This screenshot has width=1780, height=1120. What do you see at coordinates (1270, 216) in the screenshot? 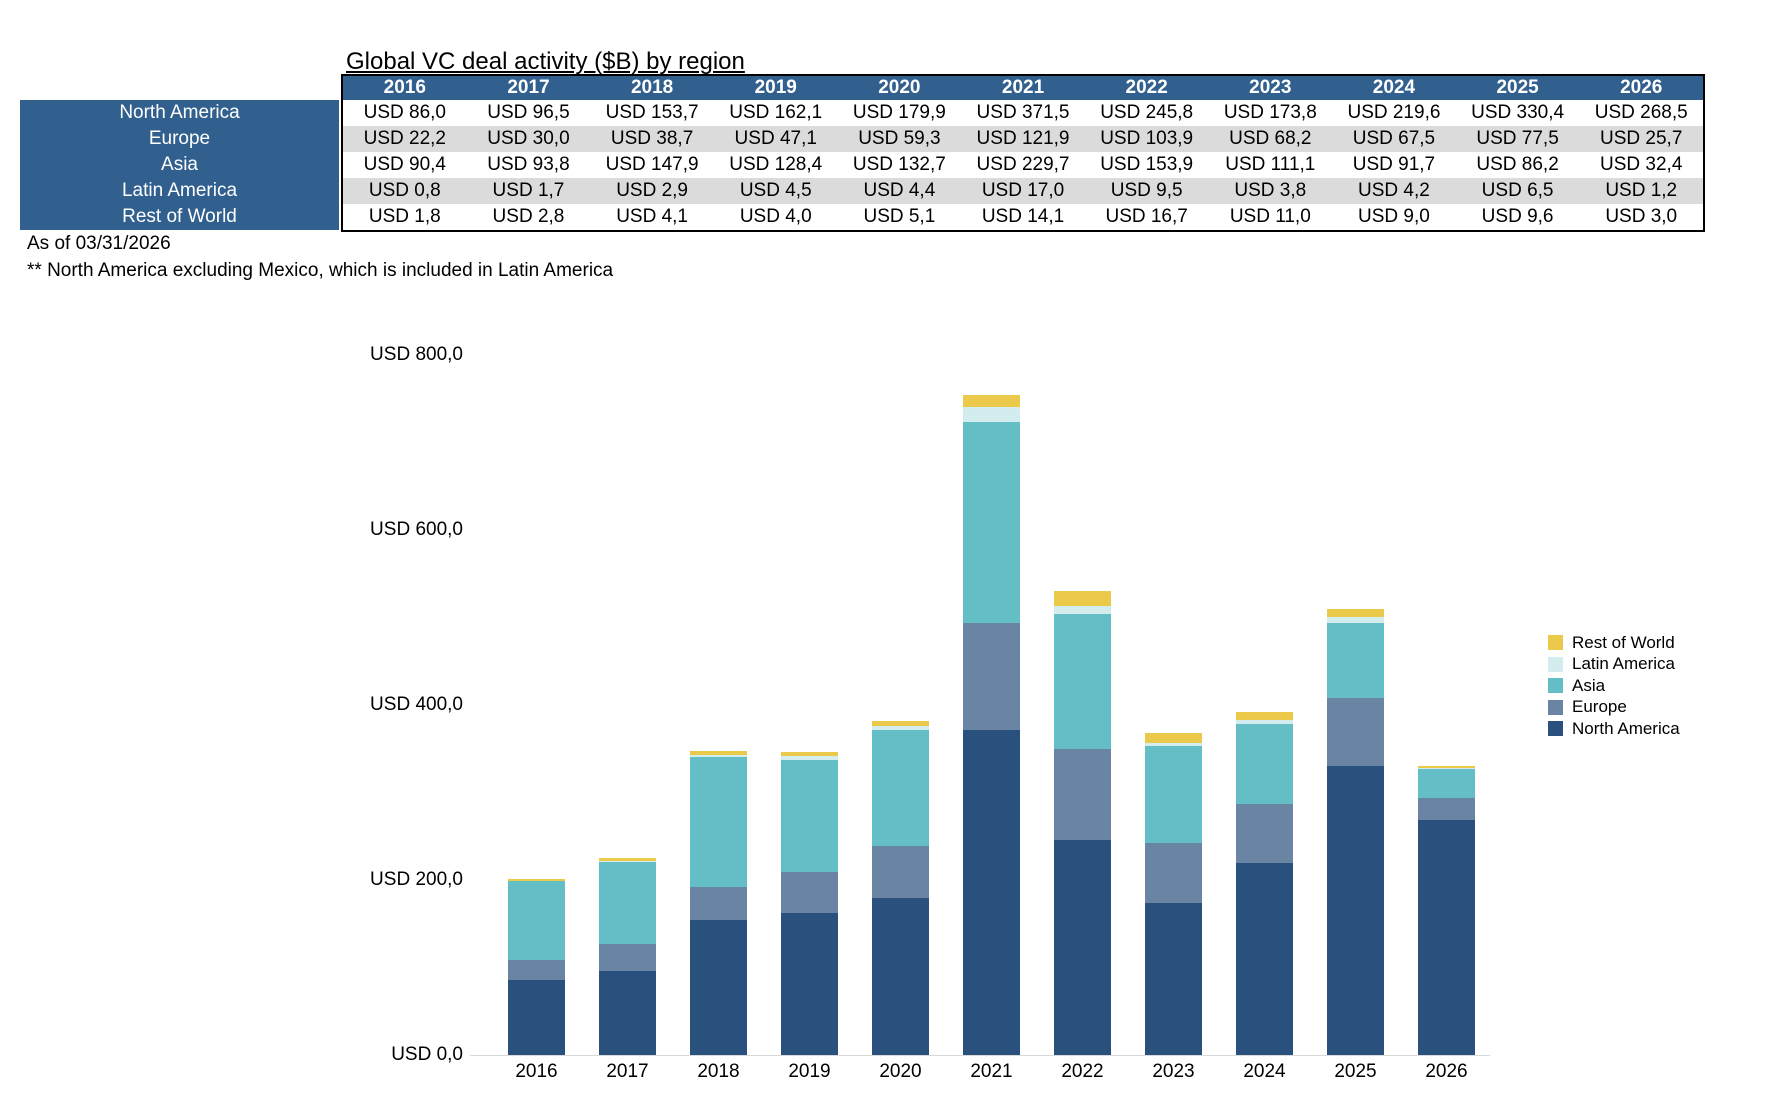
I see `table-cell-rest-of-world-2023: USD 11,0` at bounding box center [1270, 216].